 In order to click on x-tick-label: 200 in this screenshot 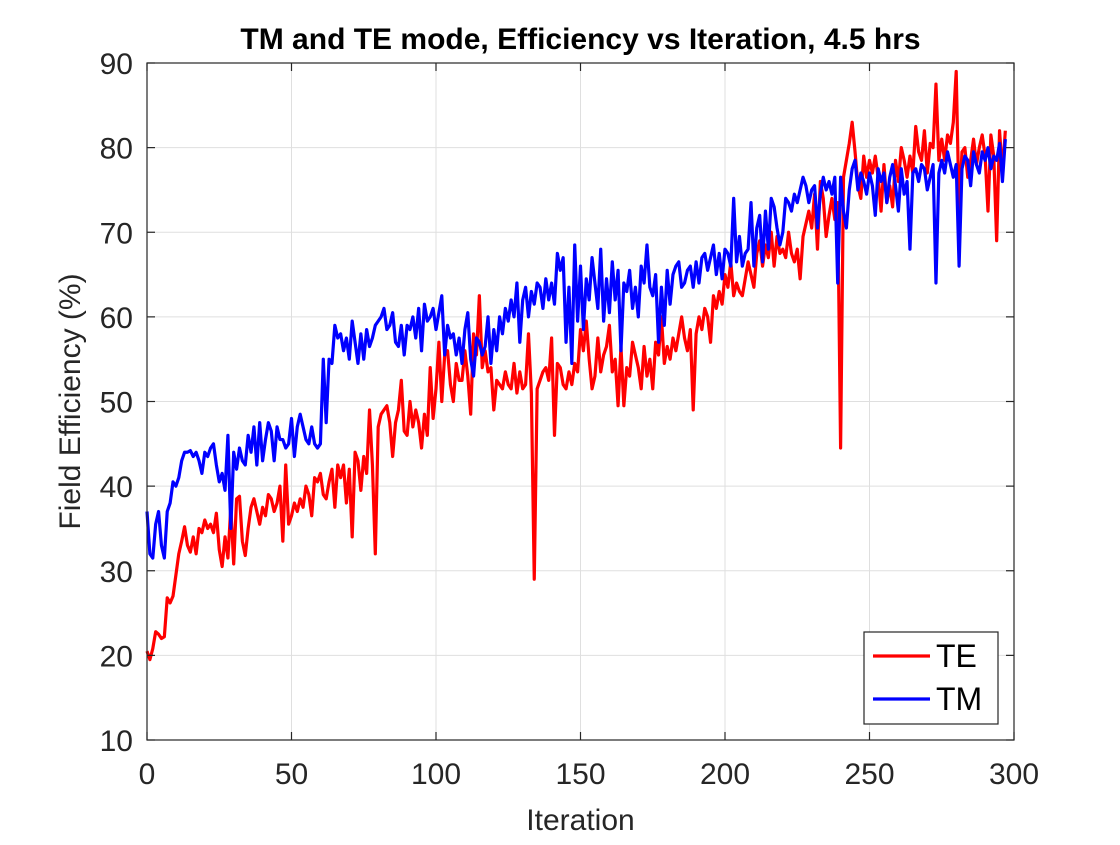, I will do `click(725, 774)`.